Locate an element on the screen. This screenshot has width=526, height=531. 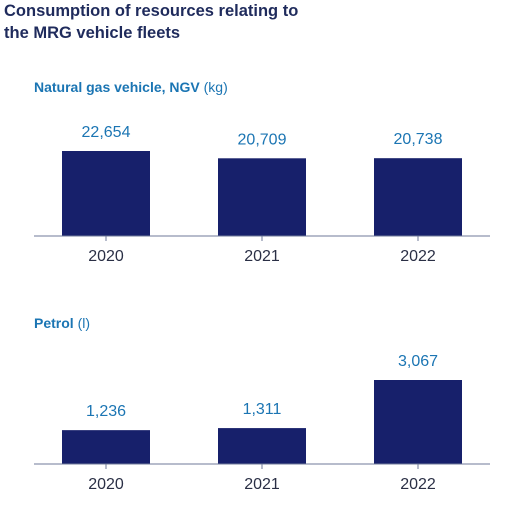
petrol-value-label-2022: 3,067 is located at coordinates (418, 361).